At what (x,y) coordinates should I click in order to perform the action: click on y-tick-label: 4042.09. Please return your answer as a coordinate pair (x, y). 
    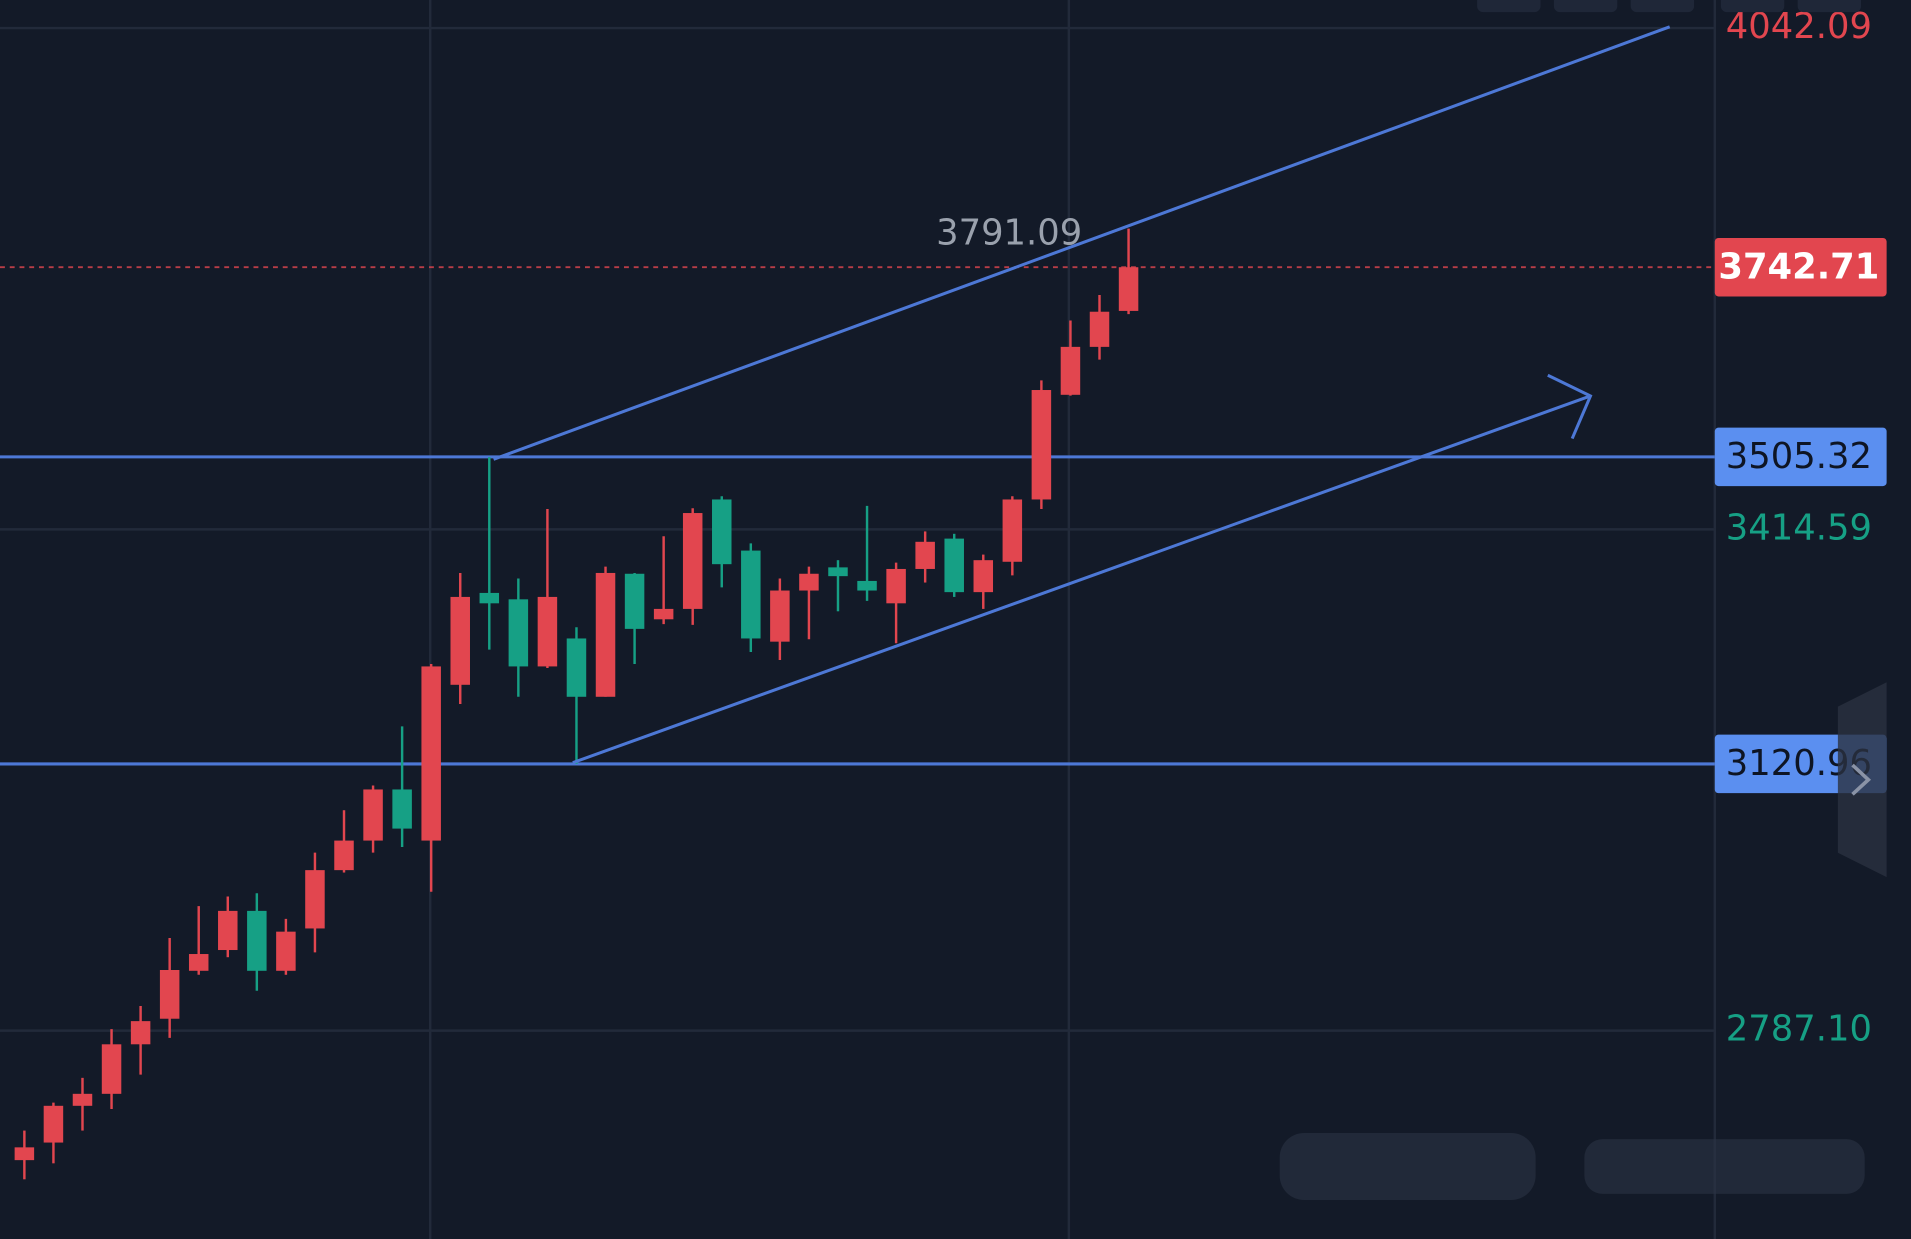
    Looking at the image, I should click on (1799, 26).